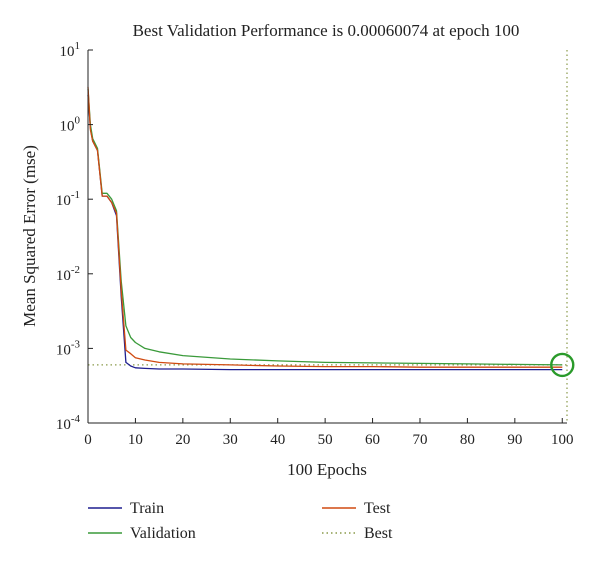 The image size is (600, 561). What do you see at coordinates (230, 440) in the screenshot?
I see `x-tick-label: 30` at bounding box center [230, 440].